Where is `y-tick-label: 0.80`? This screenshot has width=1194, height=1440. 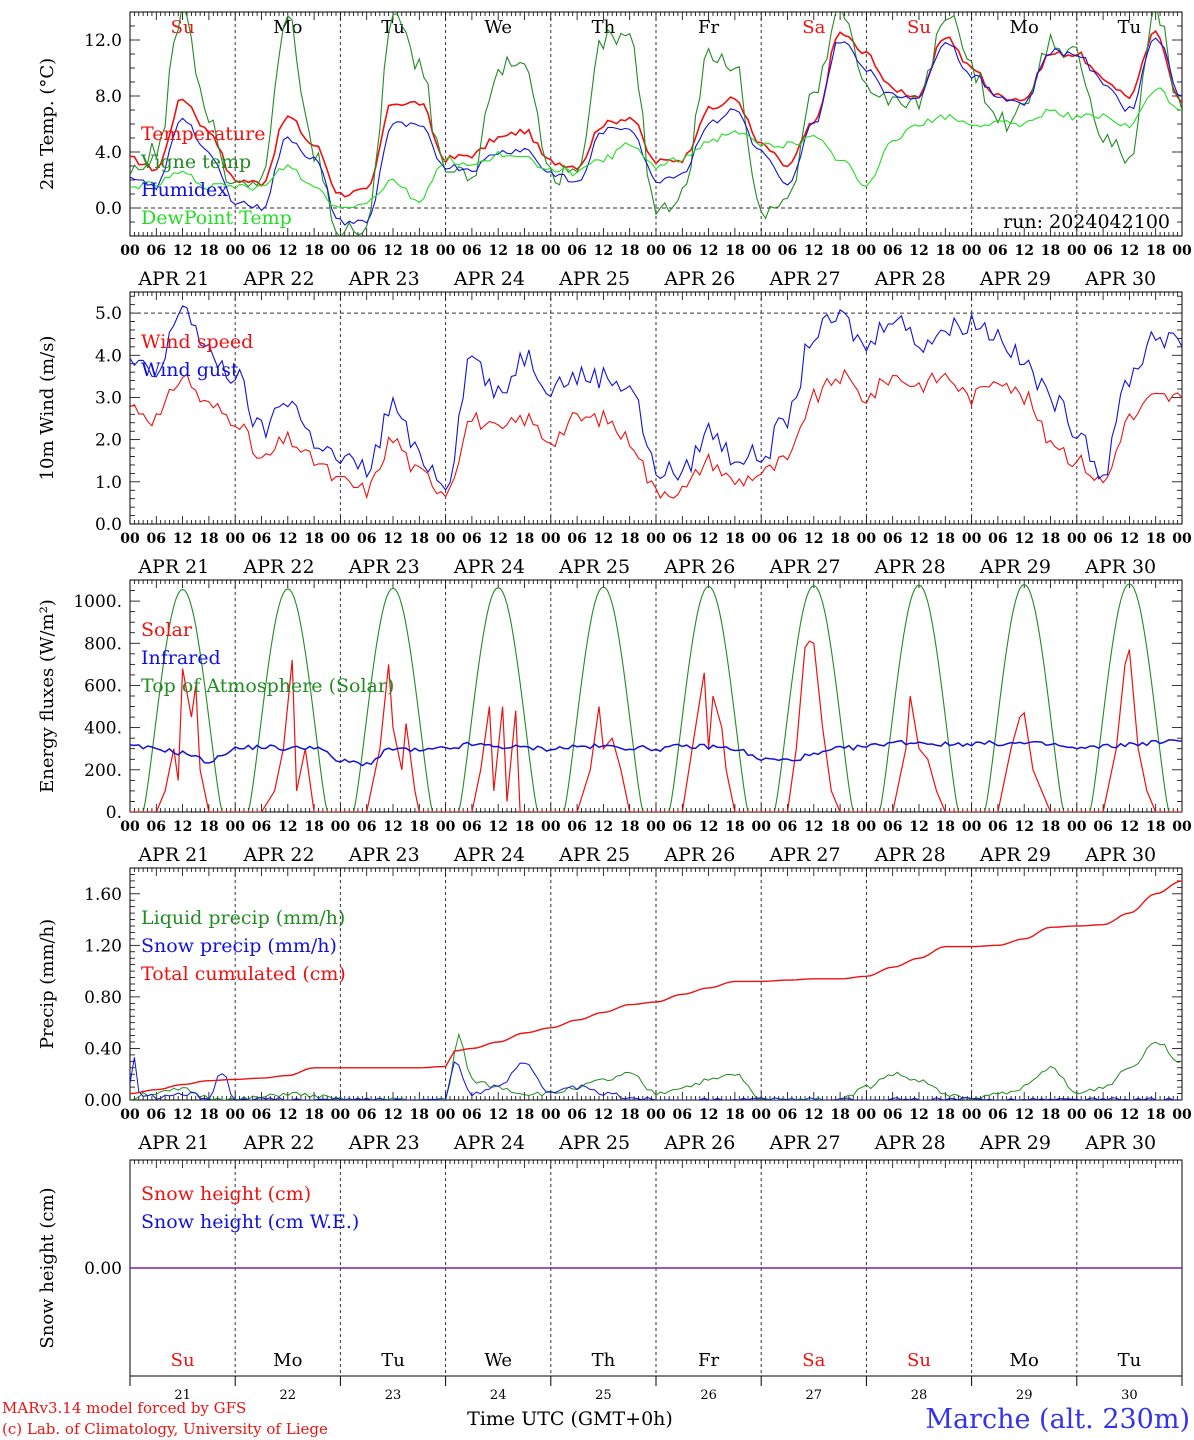
y-tick-label: 0.80 is located at coordinates (103, 998).